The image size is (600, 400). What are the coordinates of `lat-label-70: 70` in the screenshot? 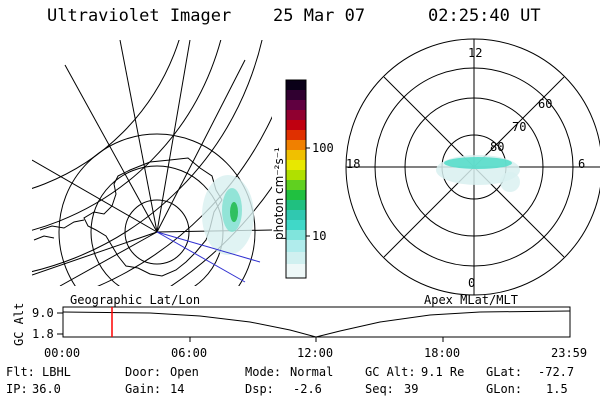 It's located at (519, 127).